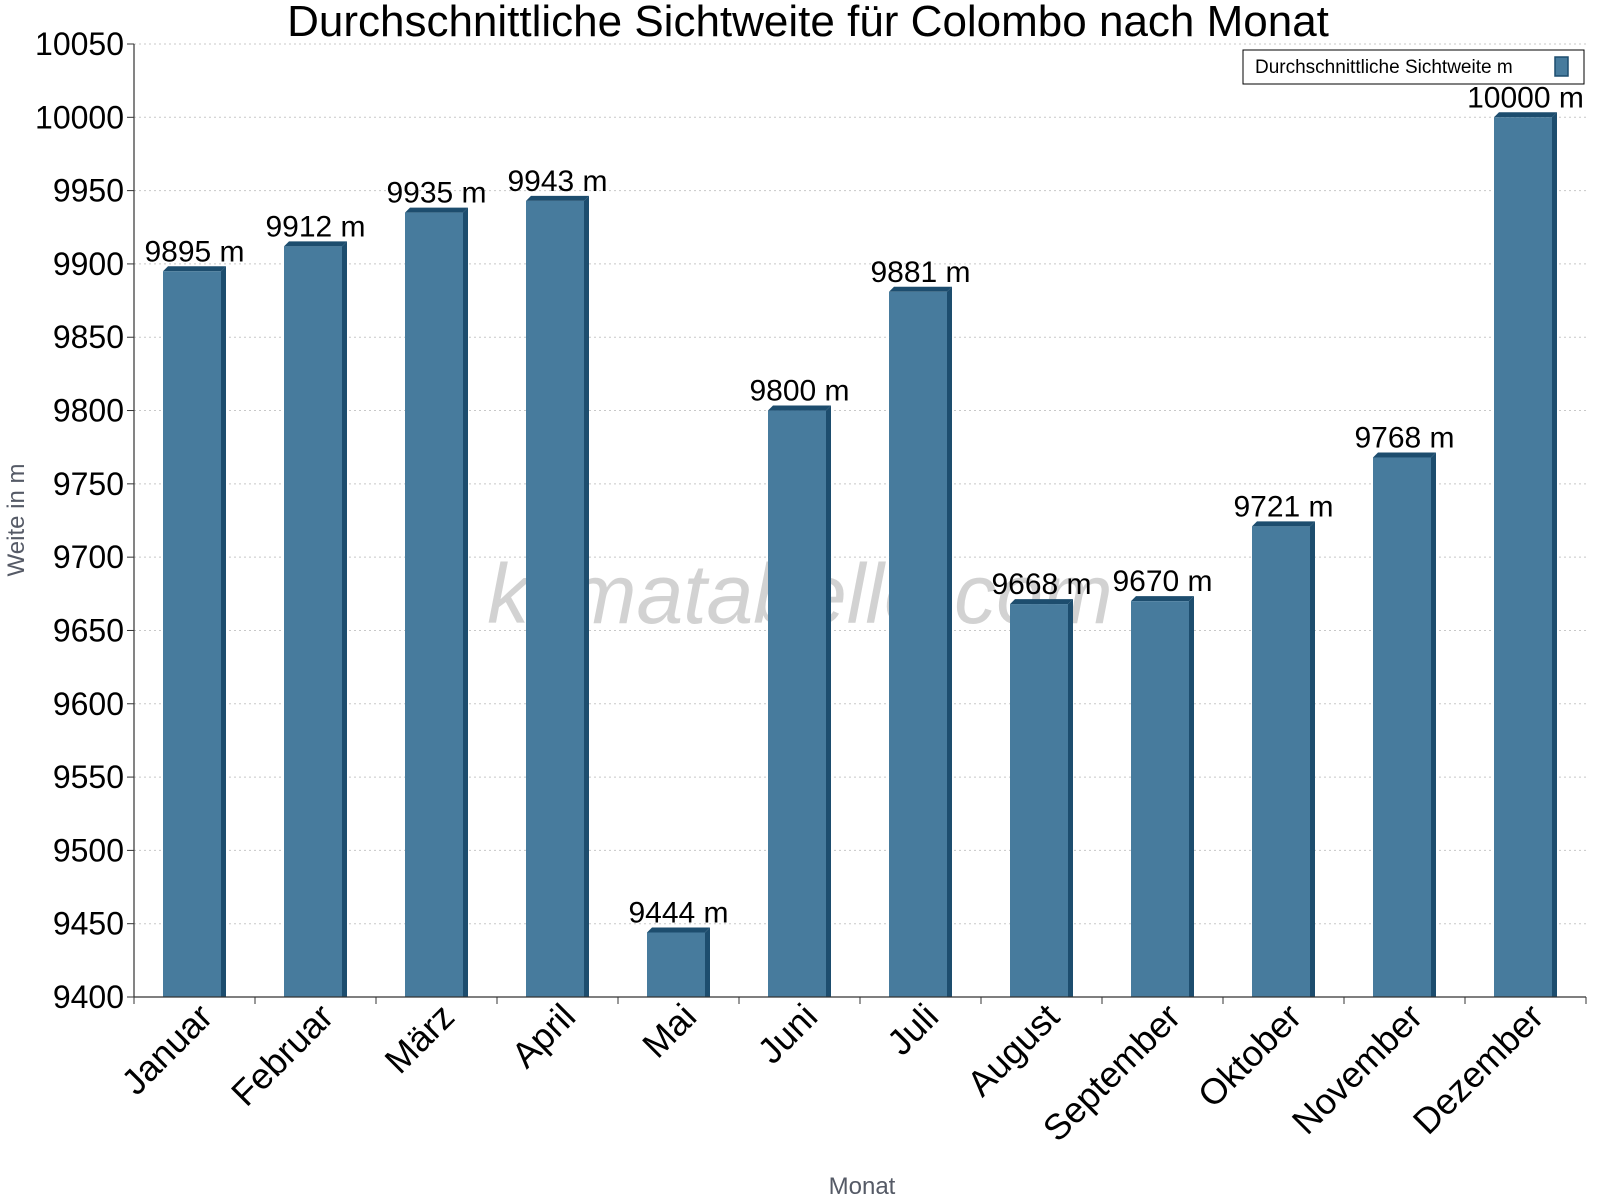 Image resolution: width=1600 pixels, height=1200 pixels. What do you see at coordinates (912, 1029) in the screenshot?
I see `x-tick-label: Juli` at bounding box center [912, 1029].